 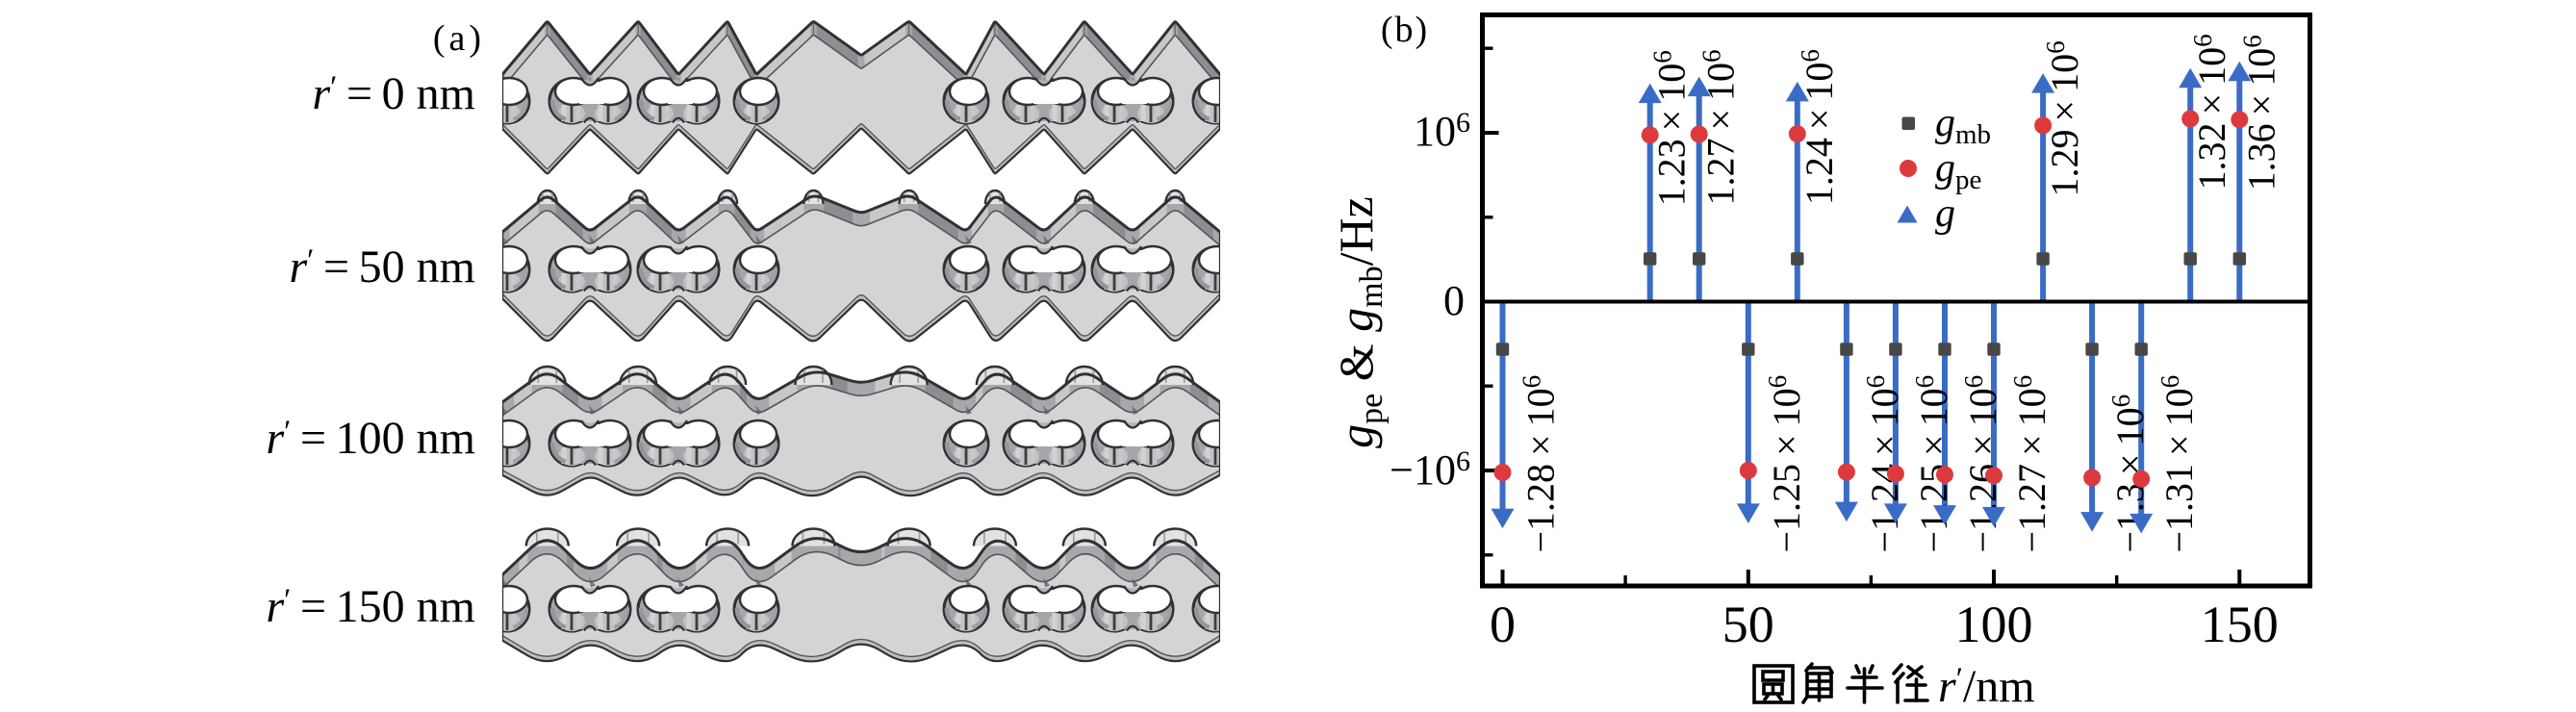 I want to click on svg-text: r′ = 50 nm, so click(x=382, y=267).